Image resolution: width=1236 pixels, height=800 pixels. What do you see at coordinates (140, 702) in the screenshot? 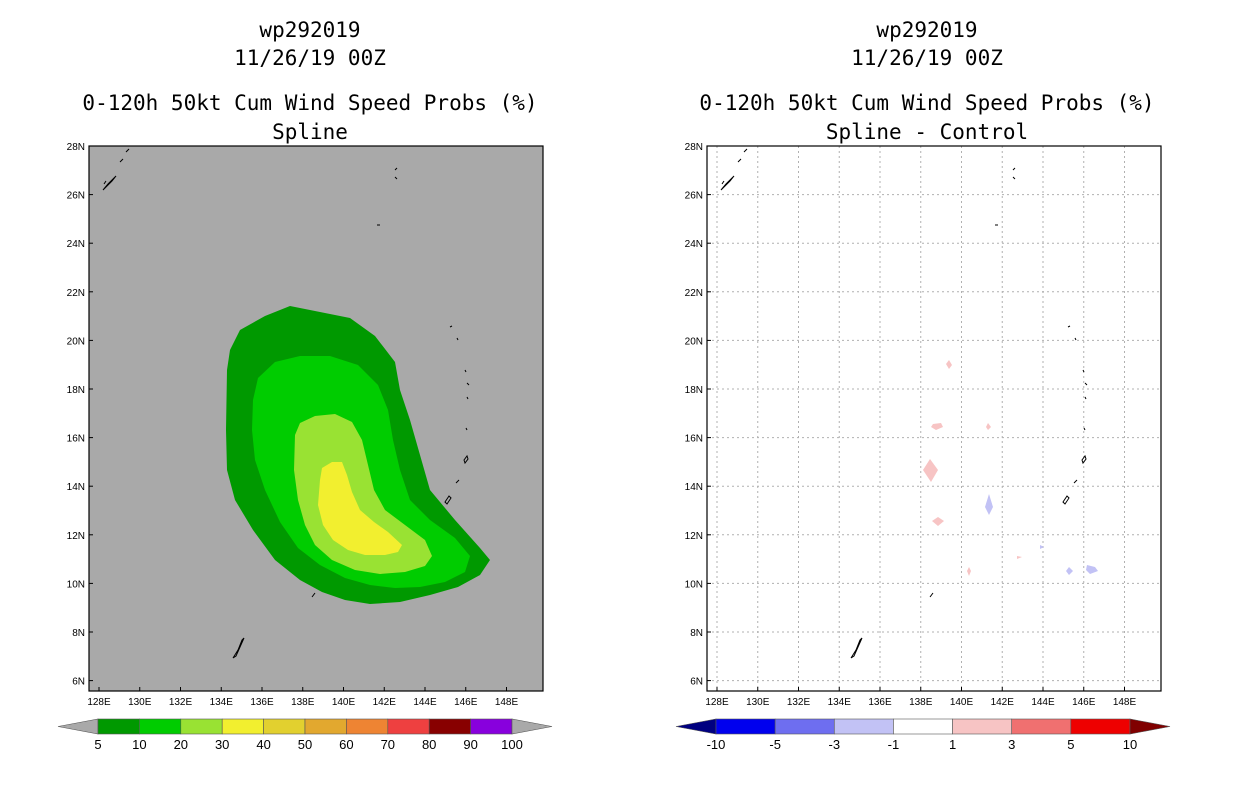
I see `lon-tick-label: 130E` at bounding box center [140, 702].